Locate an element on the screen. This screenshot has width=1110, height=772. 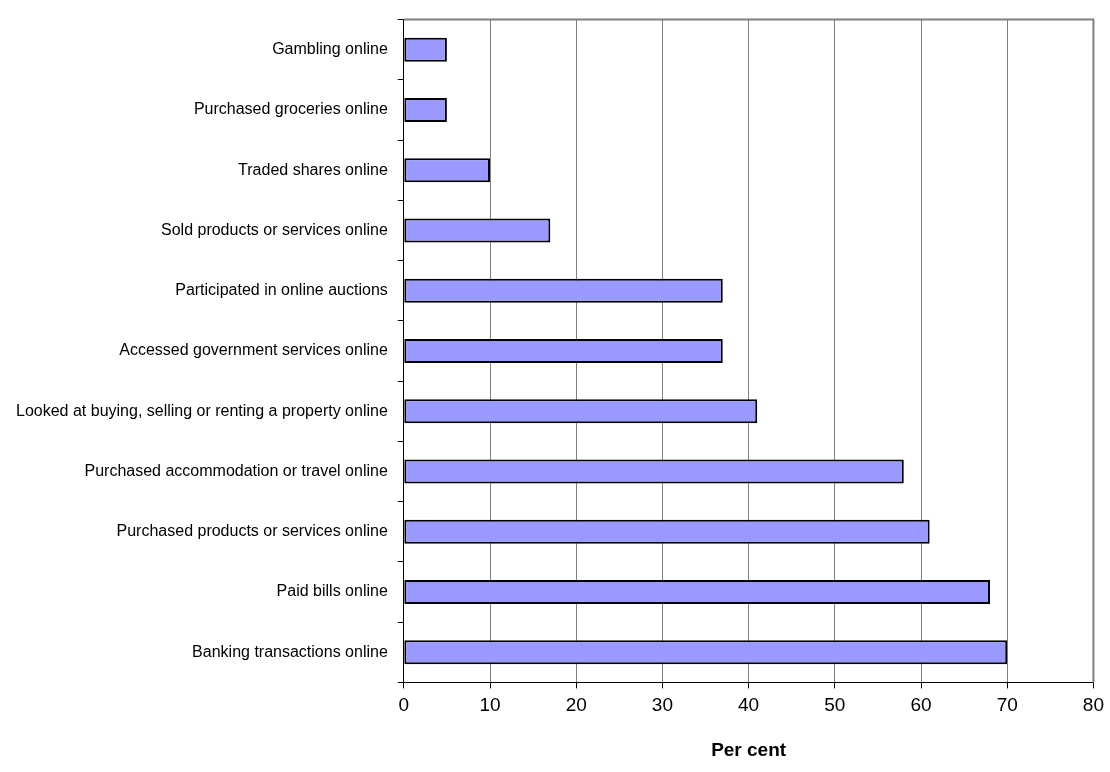
y-tick-label: Gambling online is located at coordinates (330, 49).